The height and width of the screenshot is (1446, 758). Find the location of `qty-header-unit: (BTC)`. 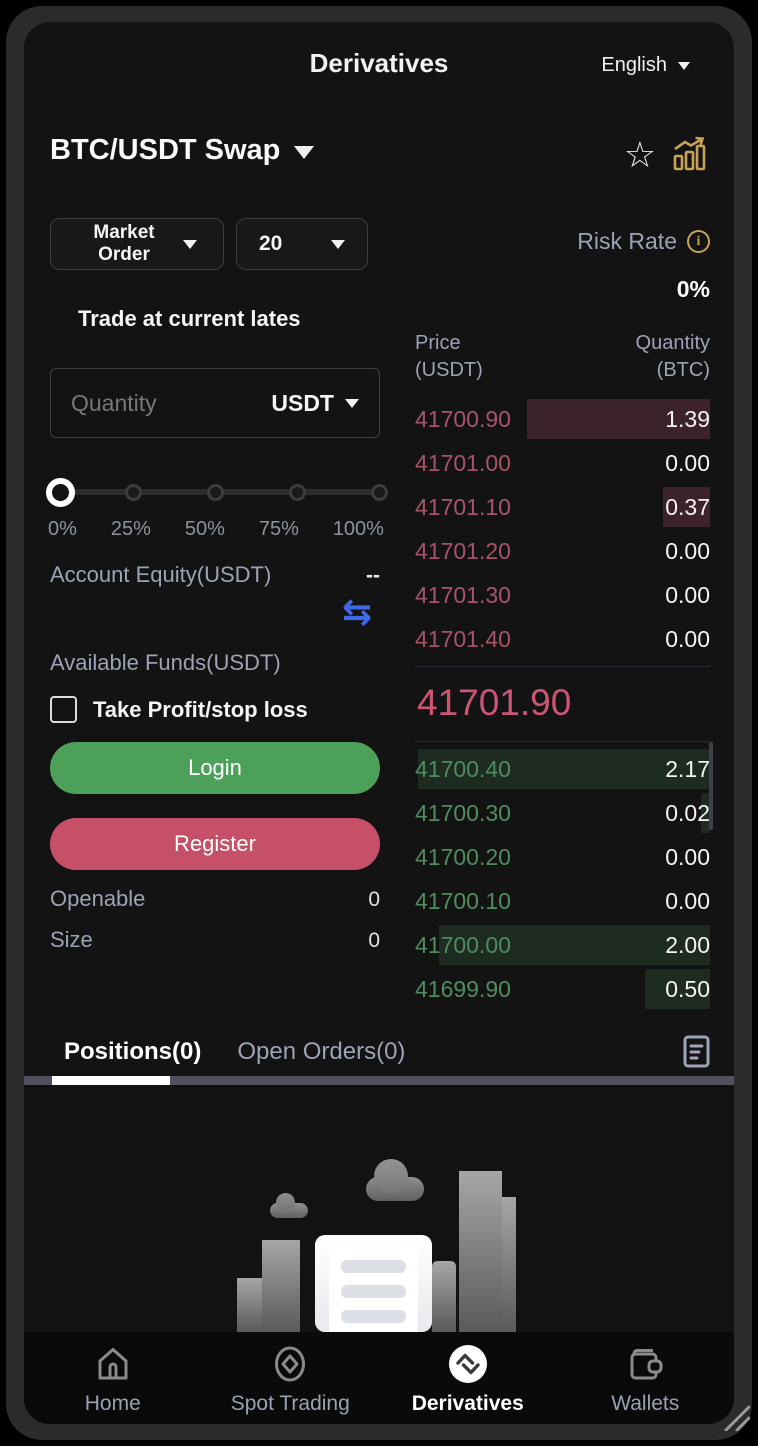

qty-header-unit: (BTC) is located at coordinates (683, 370).